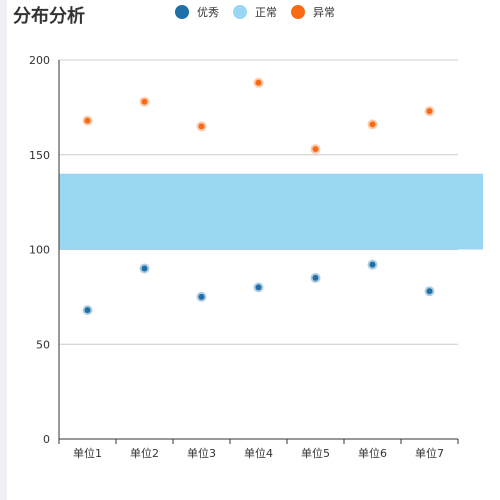  I want to click on y-tick-label: 0, so click(46, 439).